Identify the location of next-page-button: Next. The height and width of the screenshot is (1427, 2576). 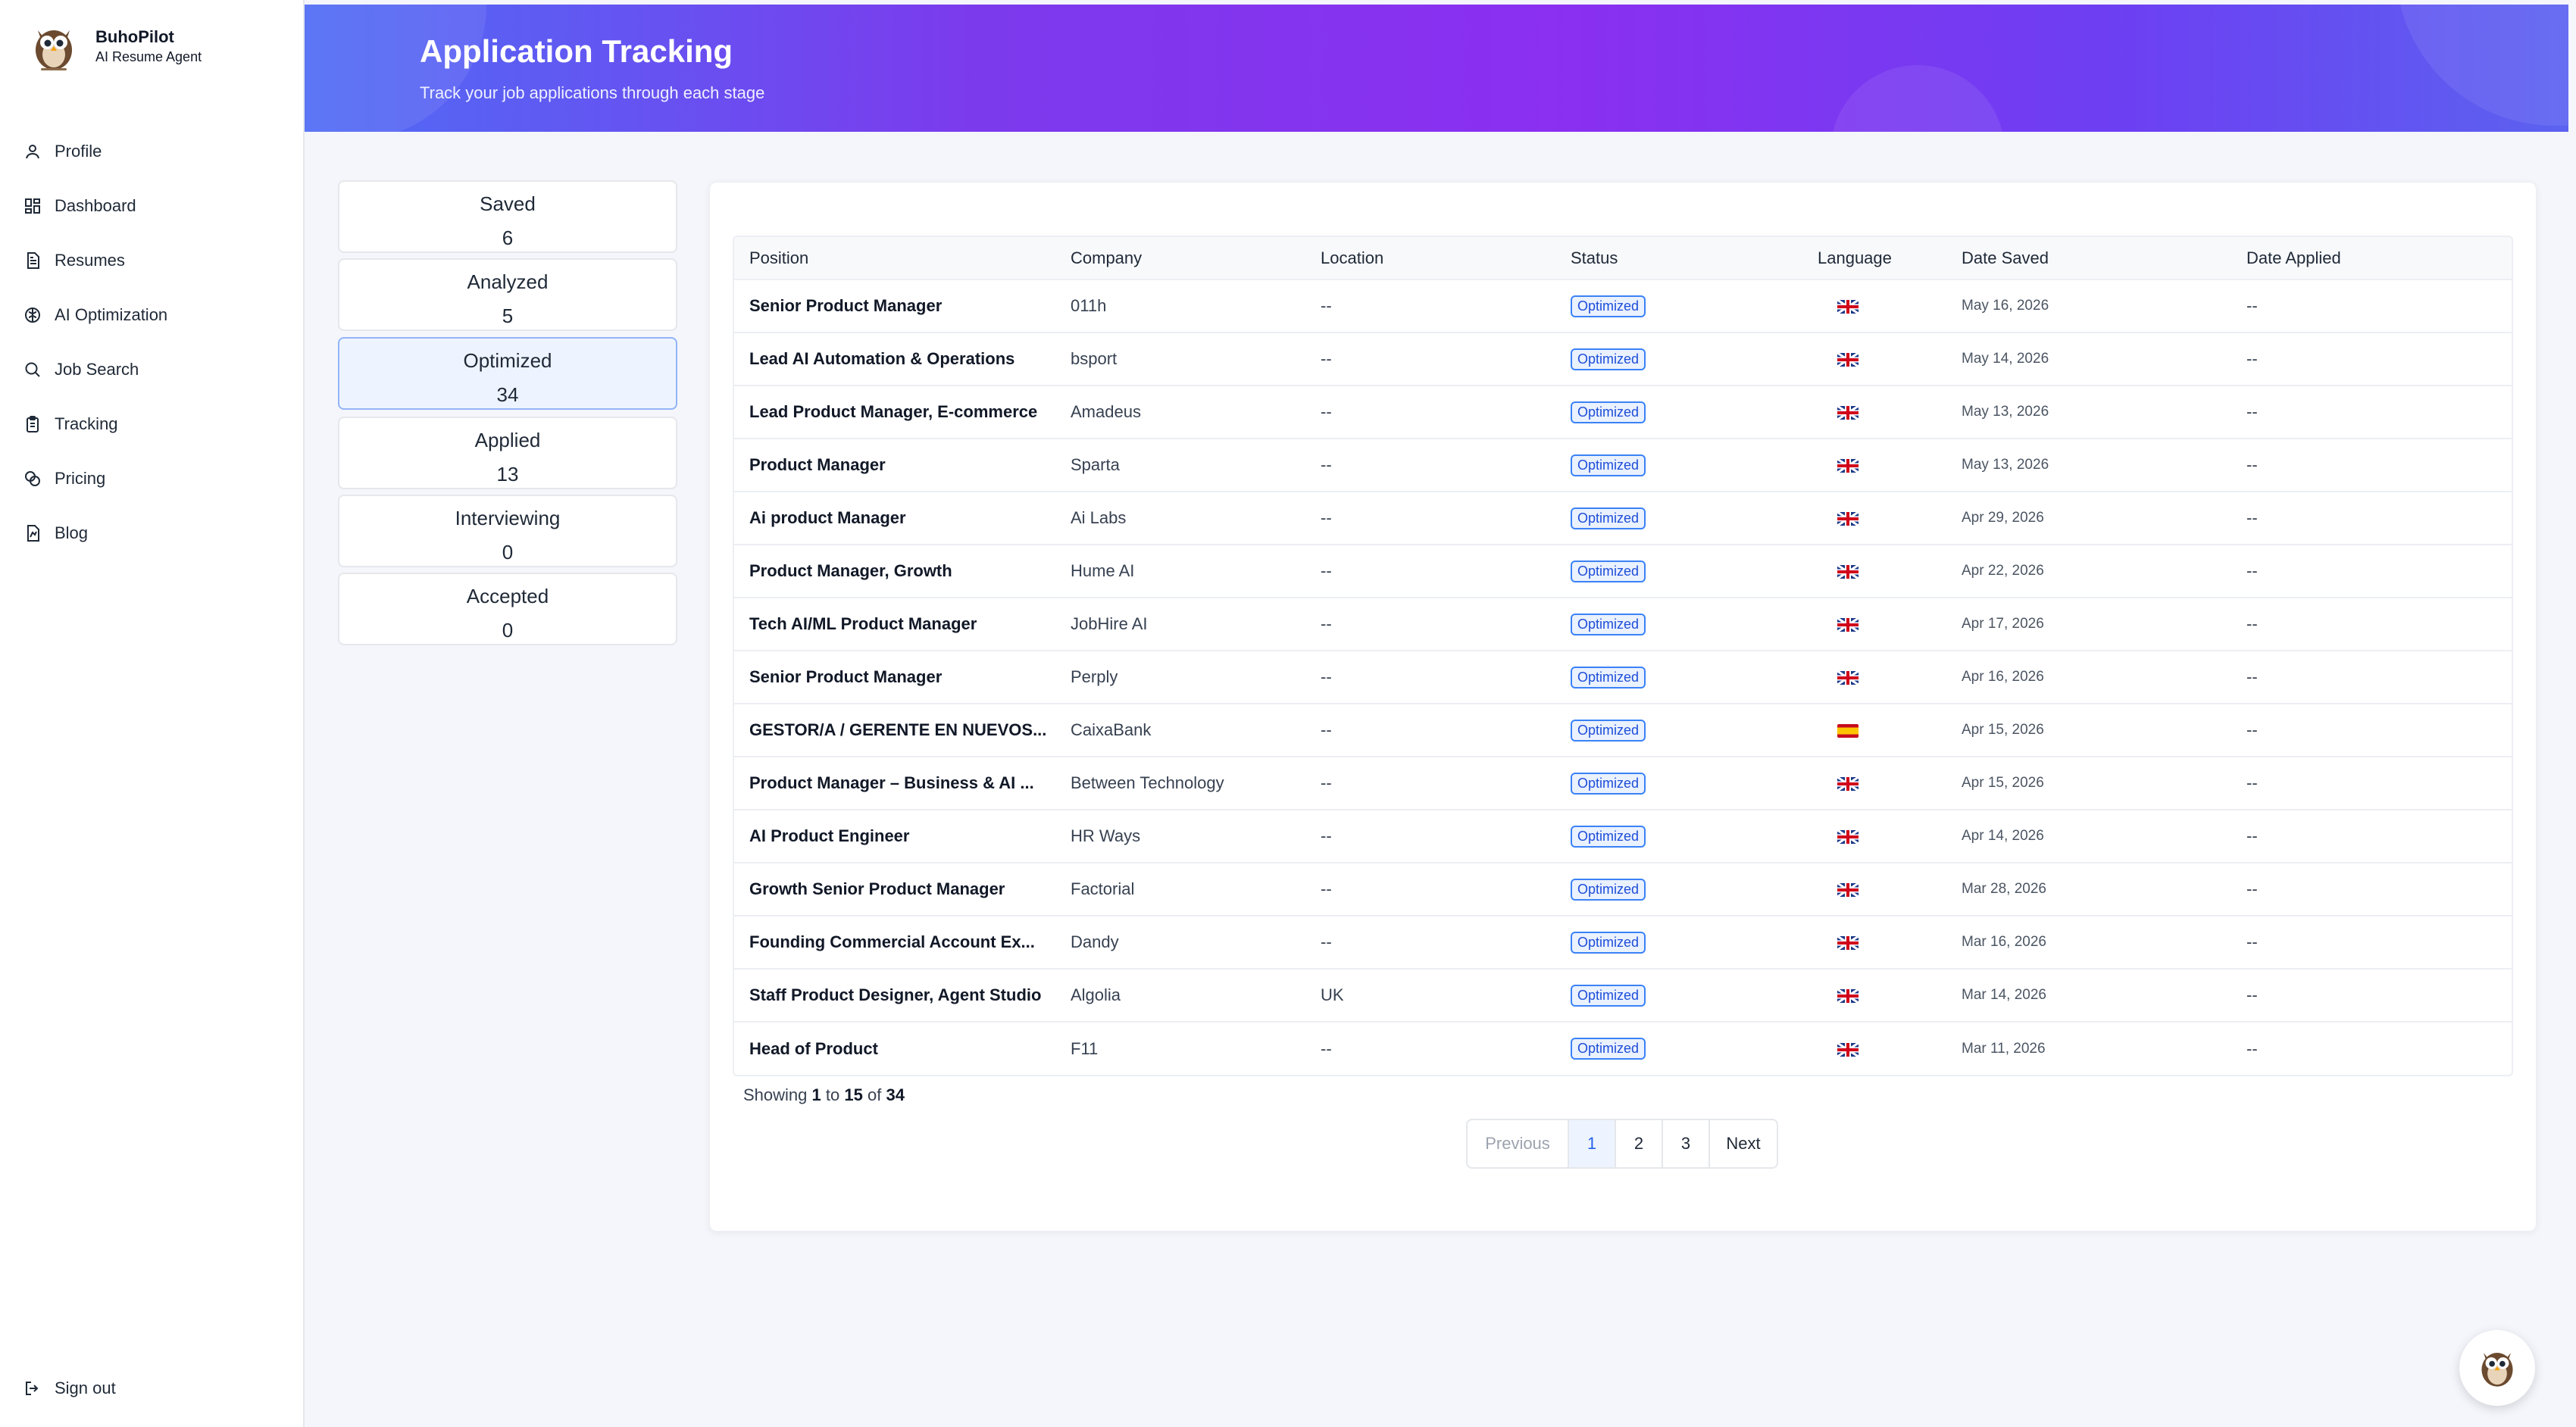
(1742, 1144).